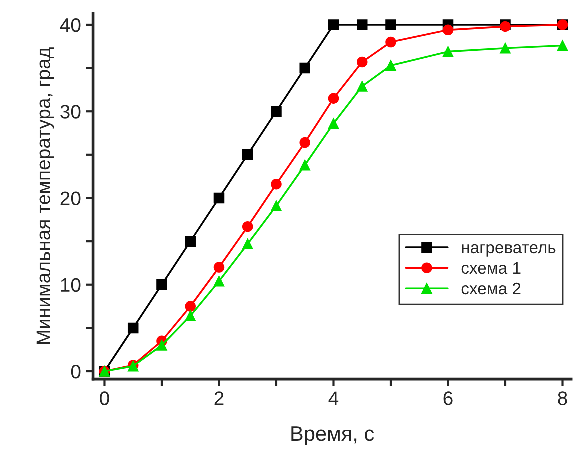 This screenshot has width=583, height=457. I want to click on y-tick-label: 40, so click(70, 25).